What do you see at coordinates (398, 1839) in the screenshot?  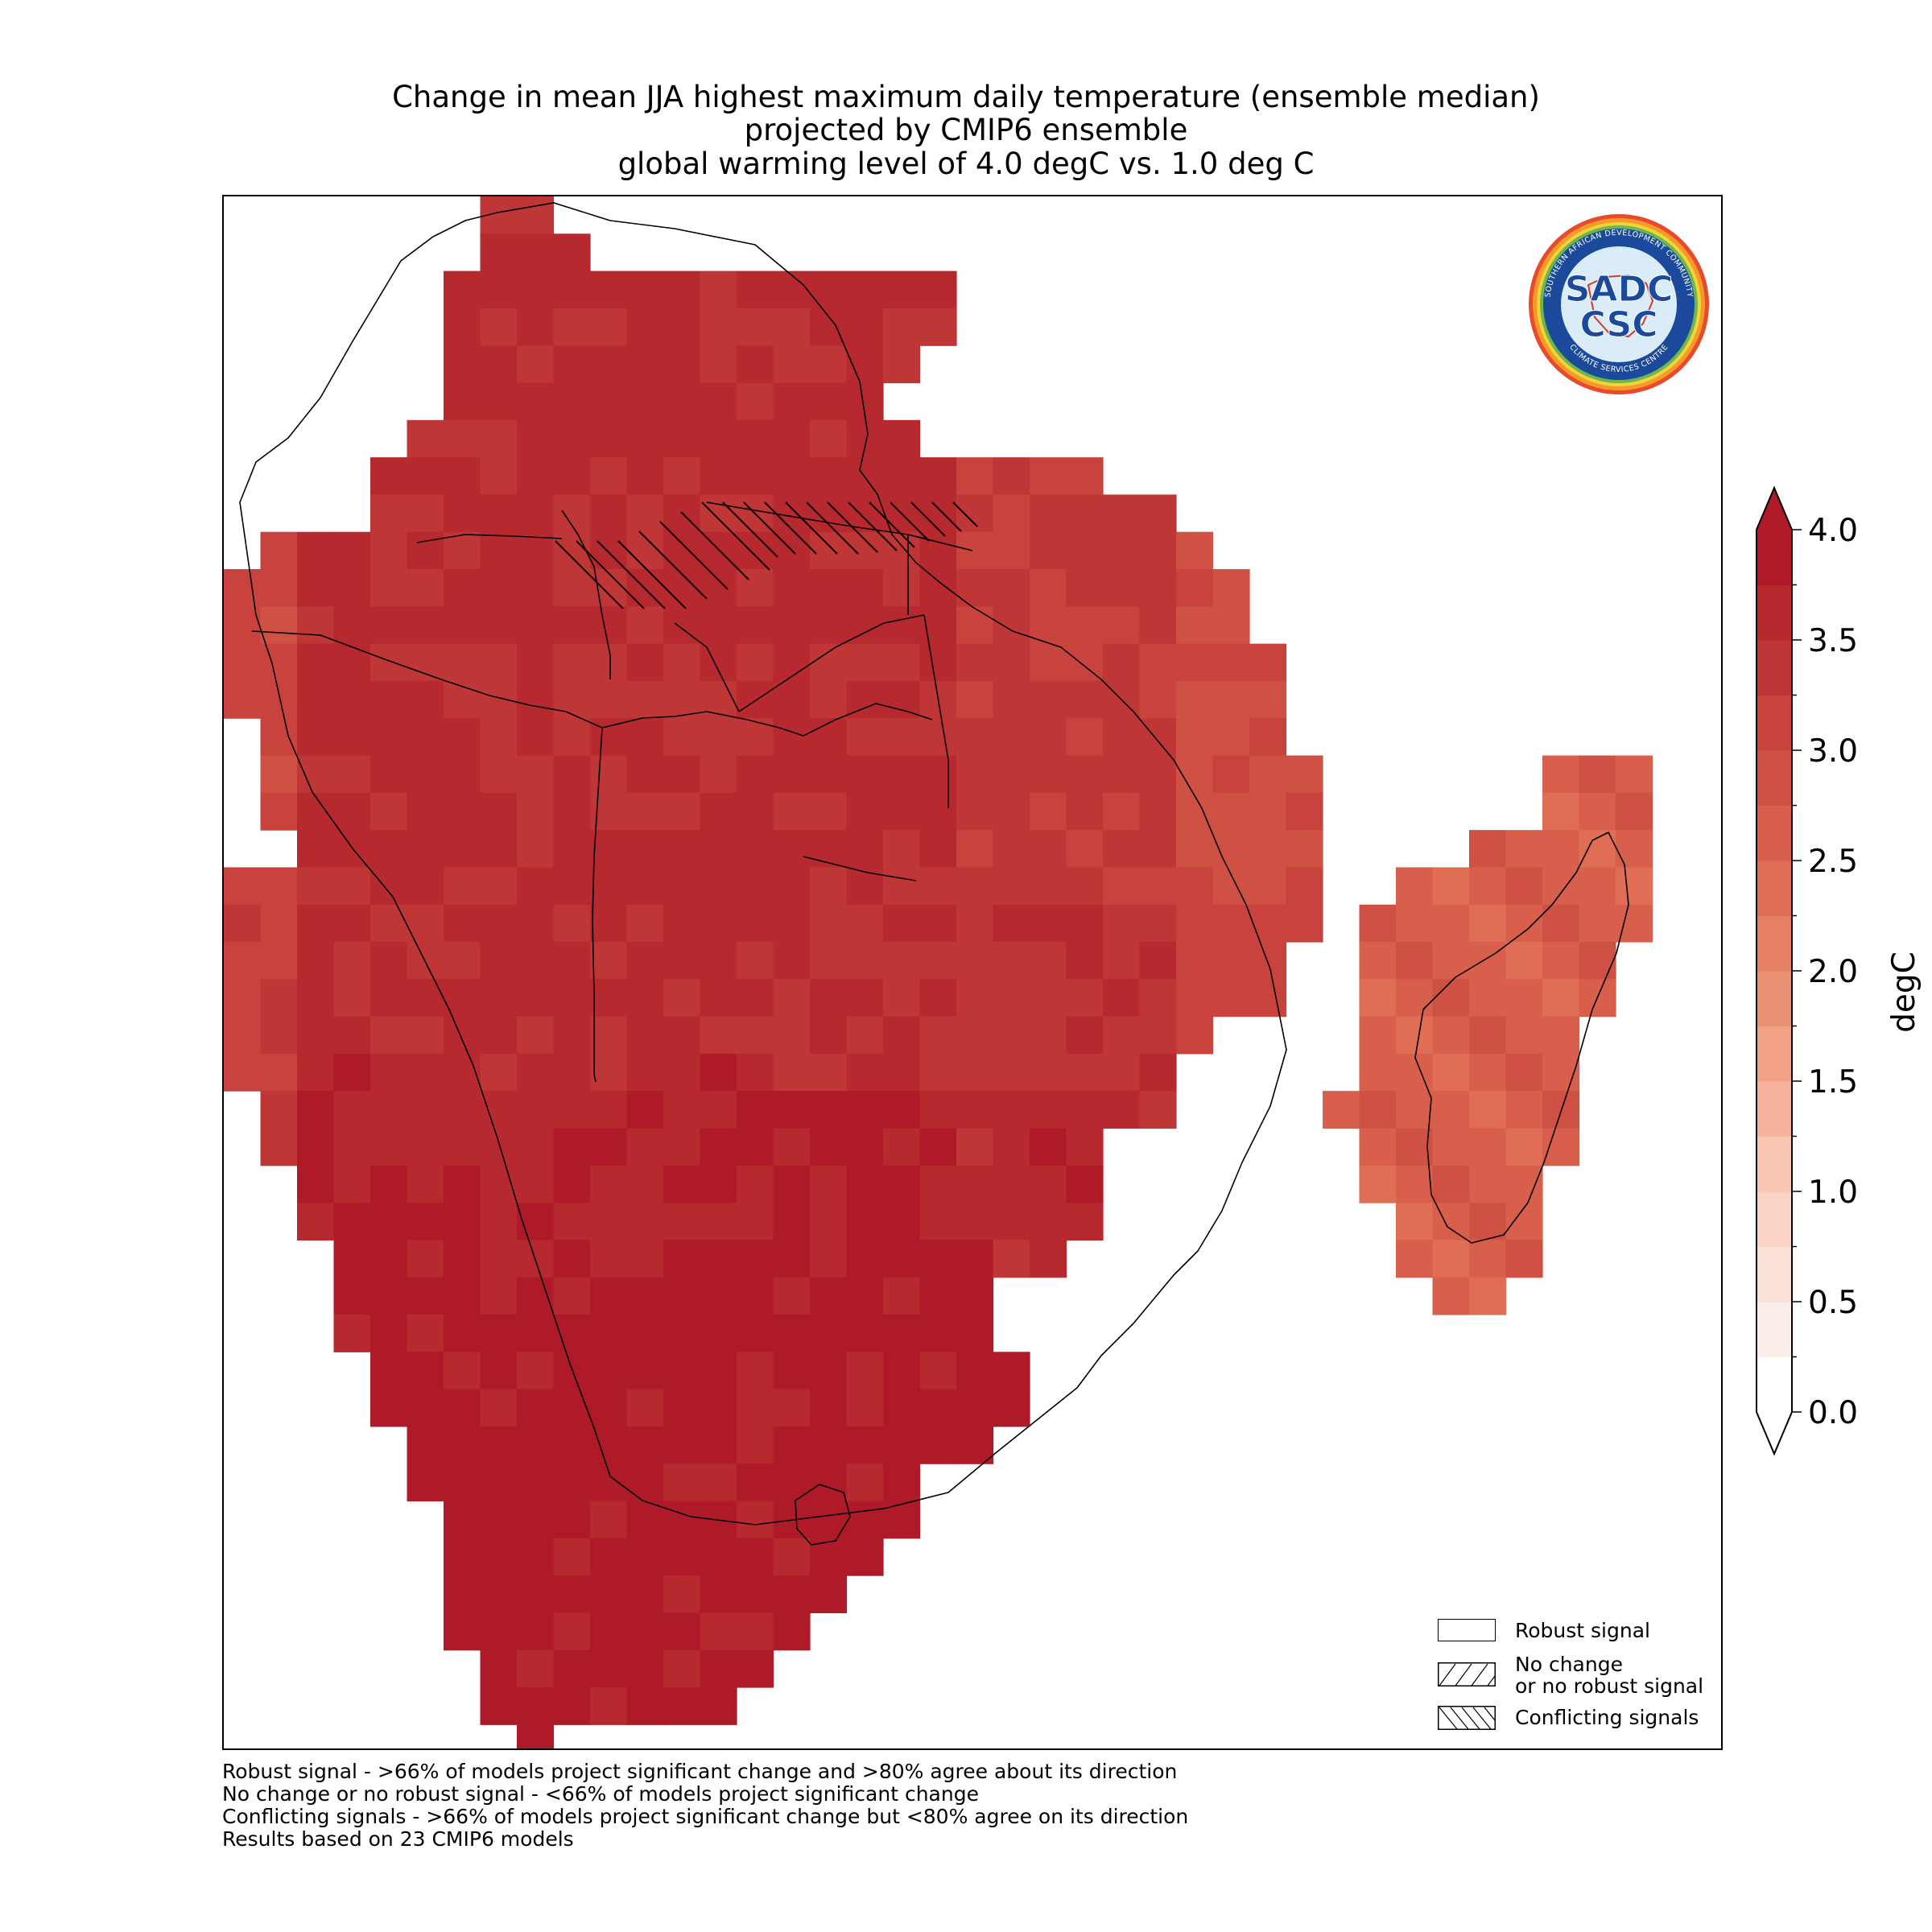 I see `footnote-4: Results based on 23 CMIP6 models` at bounding box center [398, 1839].